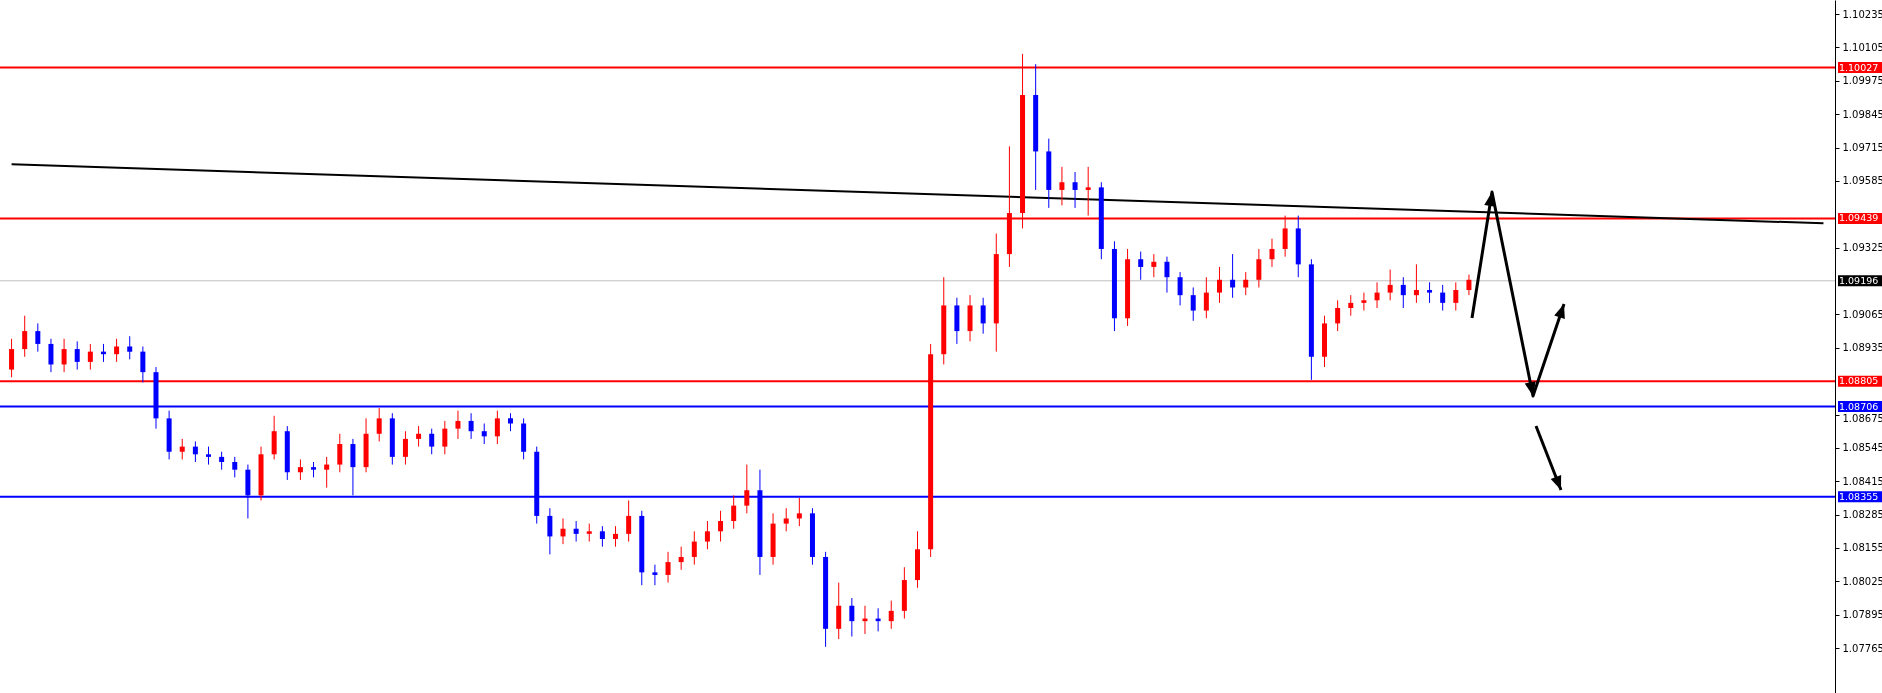 This screenshot has width=1882, height=693. What do you see at coordinates (1862, 548) in the screenshot?
I see `y-tick-label: 1.08155` at bounding box center [1862, 548].